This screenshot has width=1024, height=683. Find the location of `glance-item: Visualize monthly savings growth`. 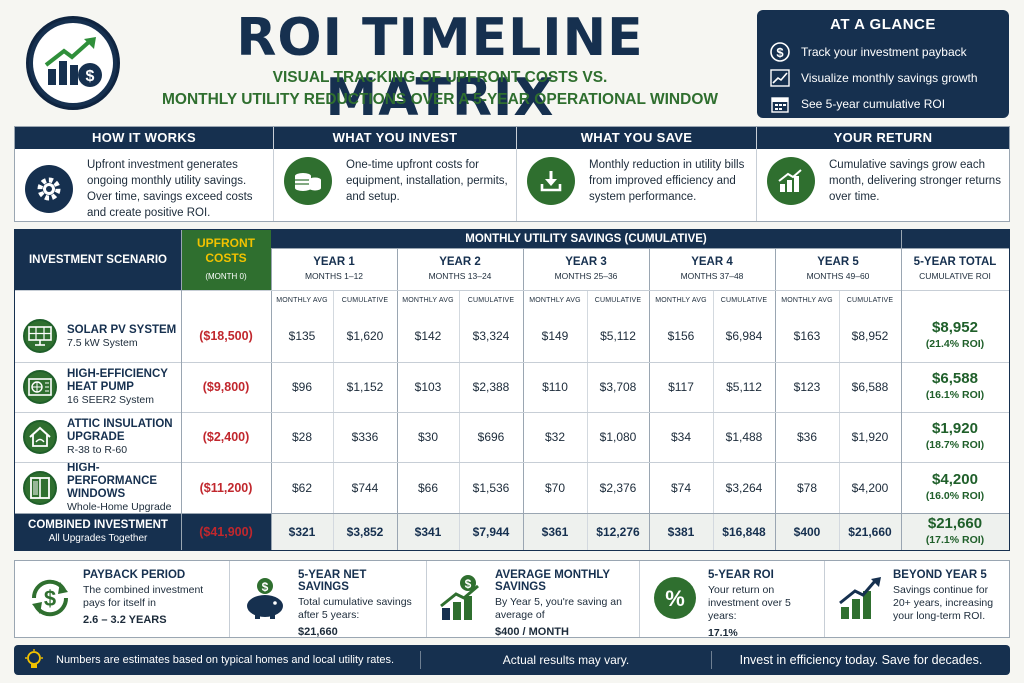

glance-item: Visualize monthly savings growth is located at coordinates (883, 78).